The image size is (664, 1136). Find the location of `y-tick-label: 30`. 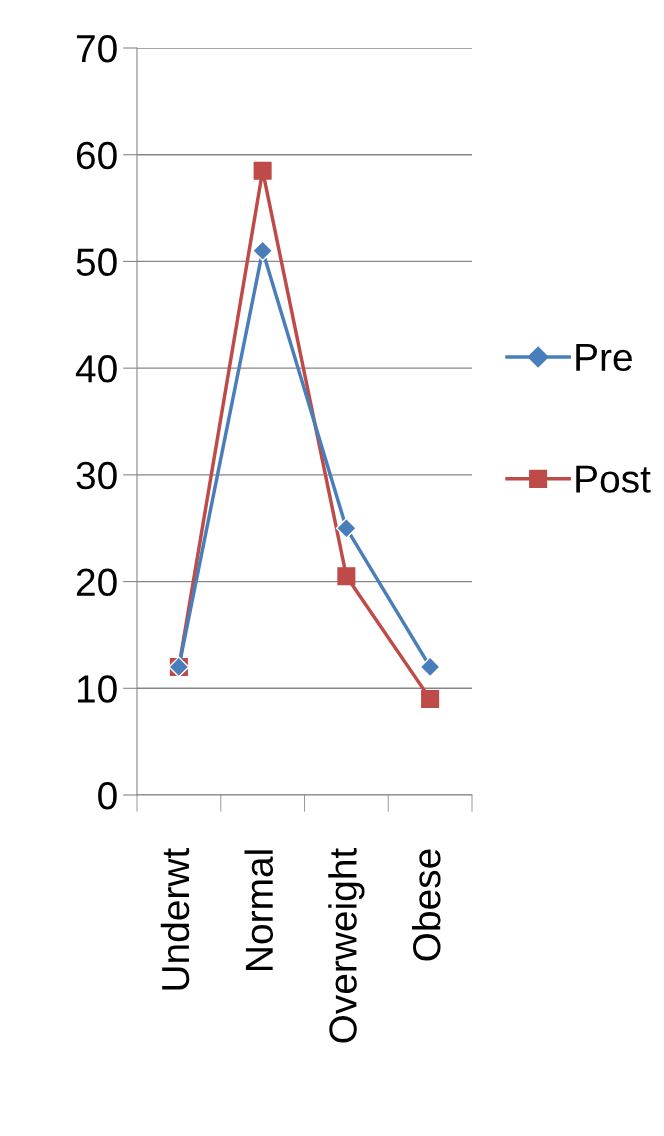

y-tick-label: 30 is located at coordinates (96, 475).